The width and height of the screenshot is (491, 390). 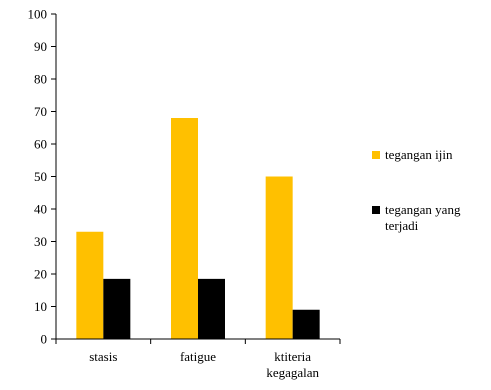 I want to click on y-tick-label: 90, so click(x=40, y=46).